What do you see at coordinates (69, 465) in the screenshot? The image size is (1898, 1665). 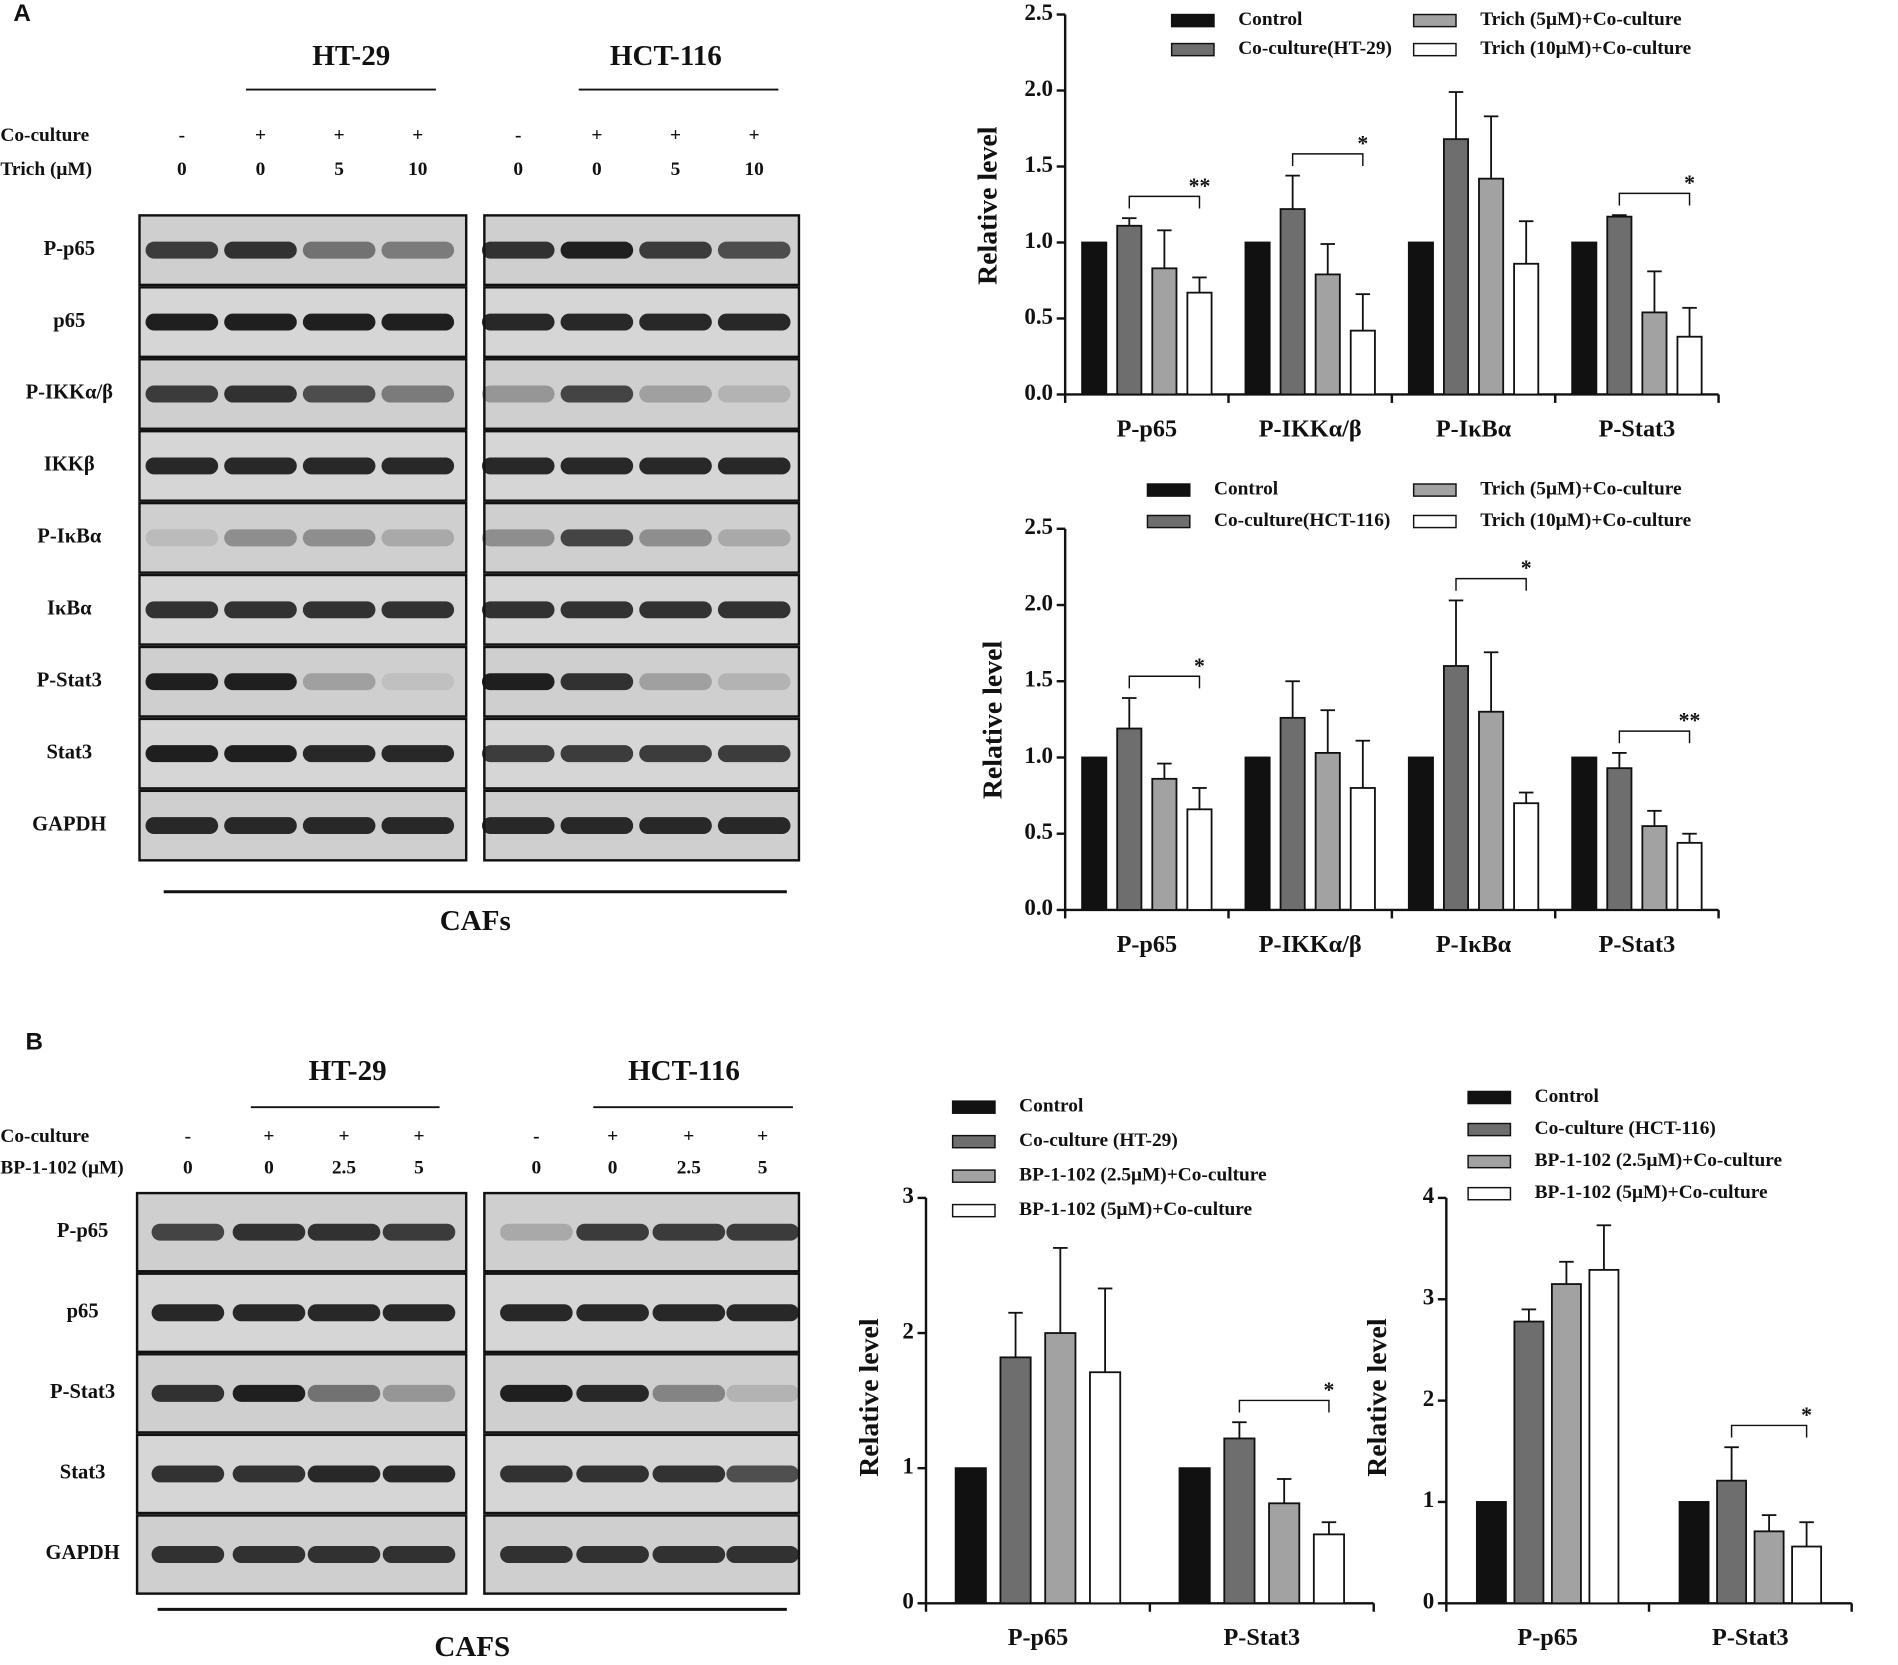 I see `protein-label: IKKβ` at bounding box center [69, 465].